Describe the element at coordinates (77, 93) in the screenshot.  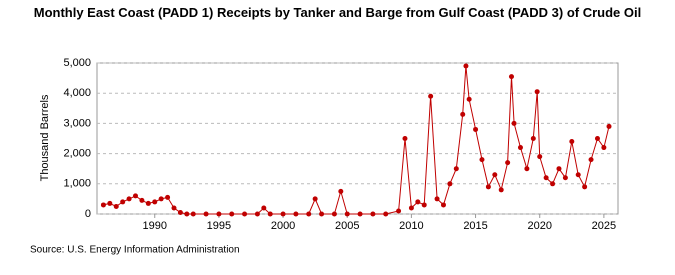
I see `y-tick-label: 4,000` at that location.